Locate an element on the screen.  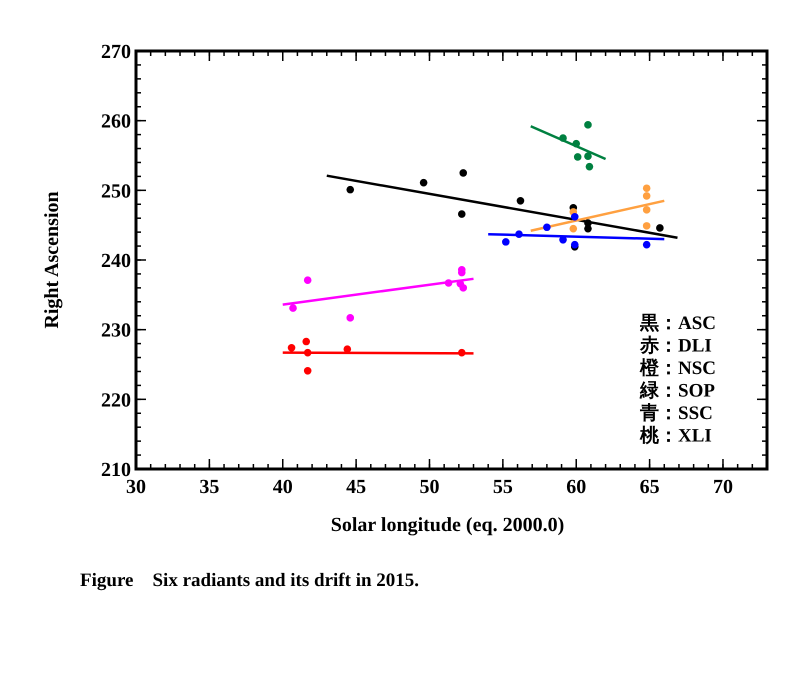
y-tick-label: 230 is located at coordinates (116, 331).